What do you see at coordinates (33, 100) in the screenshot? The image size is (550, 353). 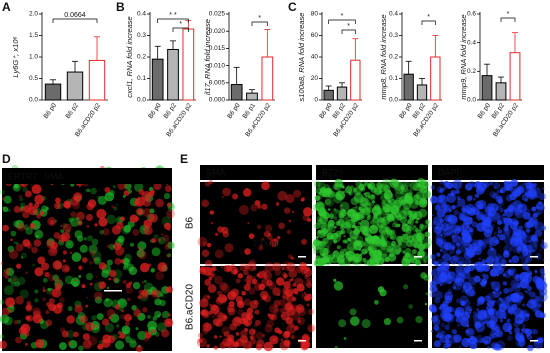 I see `y-tick-label: 0.0` at bounding box center [33, 100].